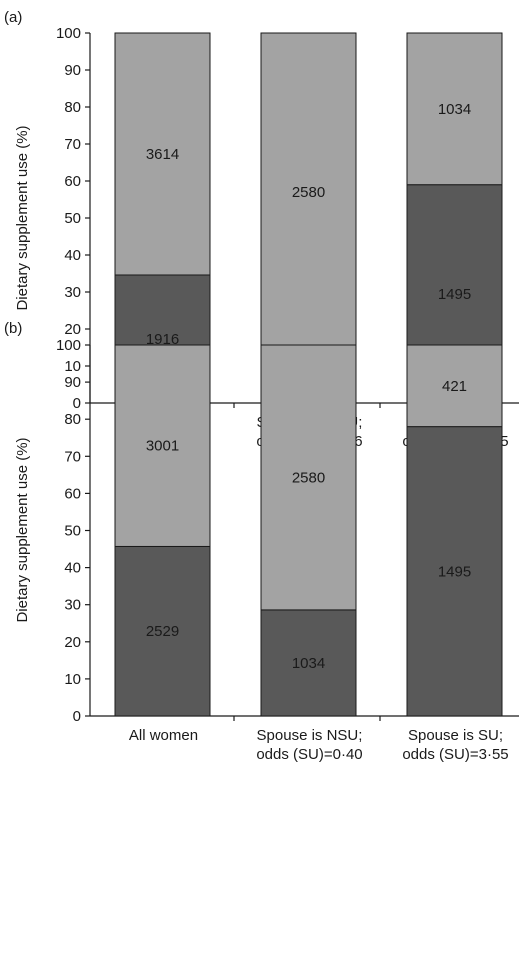 The width and height of the screenshot is (519, 962). What do you see at coordinates (13, 328) in the screenshot?
I see `panel-label: (b)` at bounding box center [13, 328].